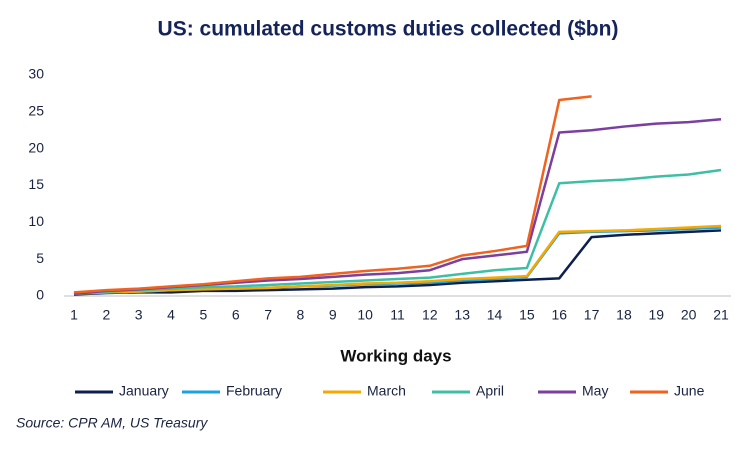  What do you see at coordinates (333, 315) in the screenshot?
I see `x-tick-label: 9` at bounding box center [333, 315].